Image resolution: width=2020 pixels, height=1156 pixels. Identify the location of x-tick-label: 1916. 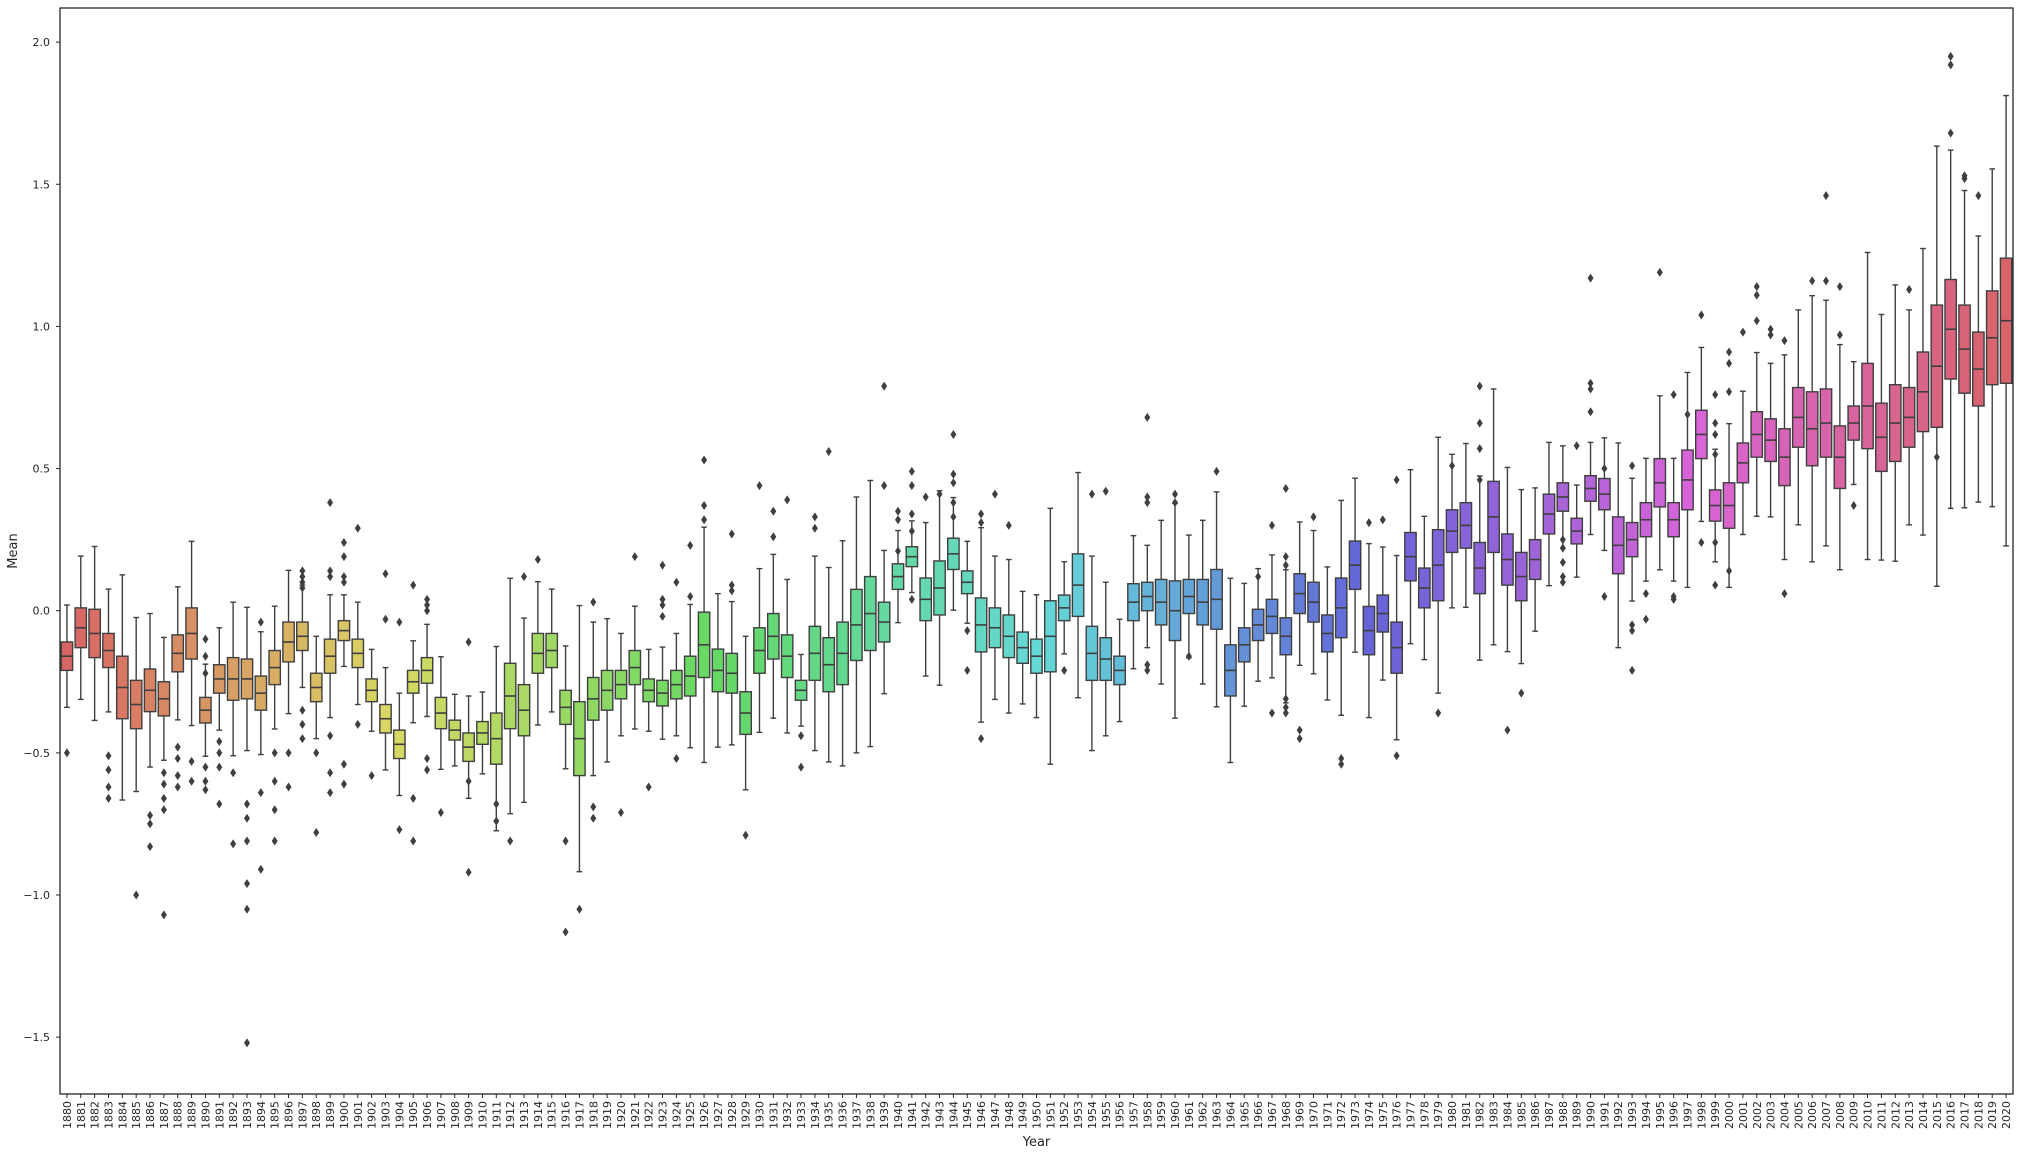
(566, 1115).